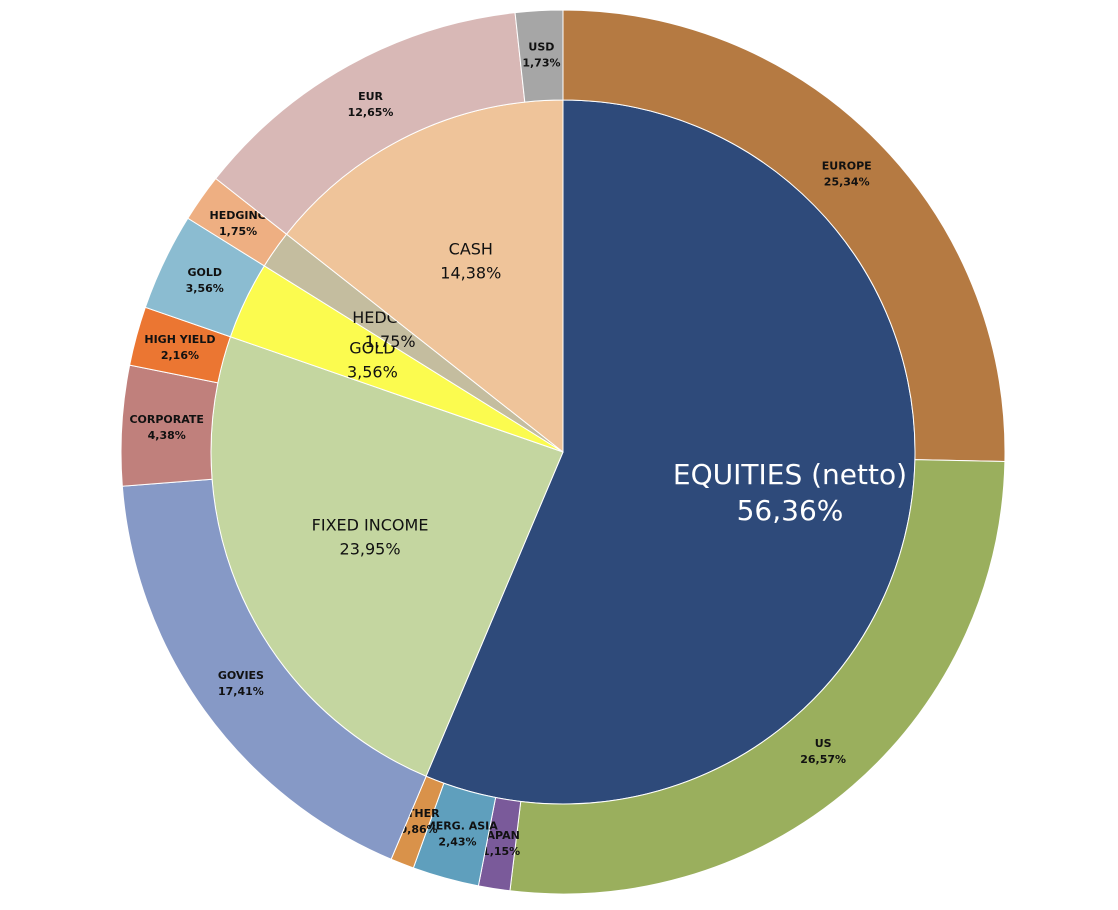 This screenshot has width=1118, height=910. What do you see at coordinates (470, 272) in the screenshot?
I see `slice-value: 14,38%` at bounding box center [470, 272].